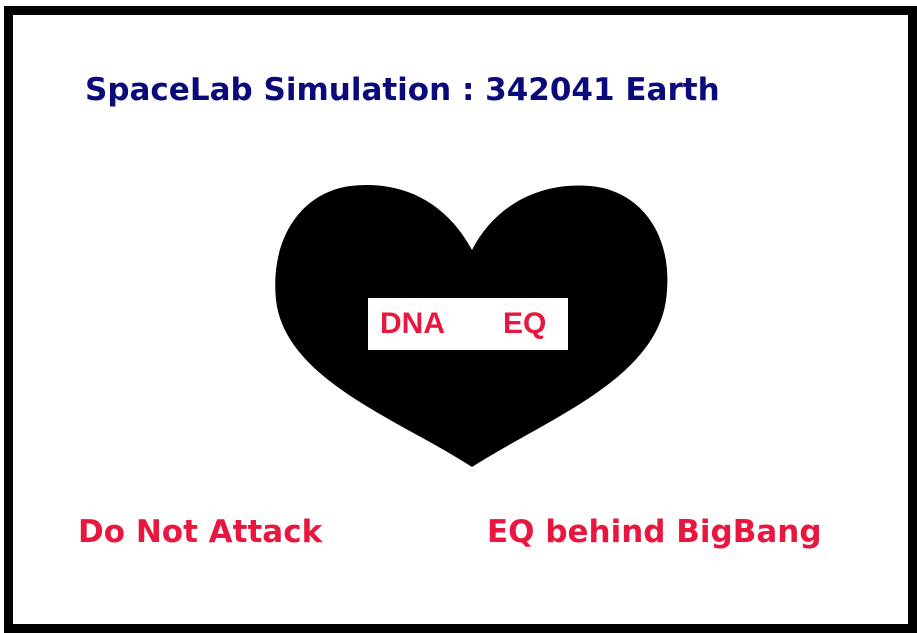  Describe the element at coordinates (468, 324) in the screenshot. I see `label-box` at that location.